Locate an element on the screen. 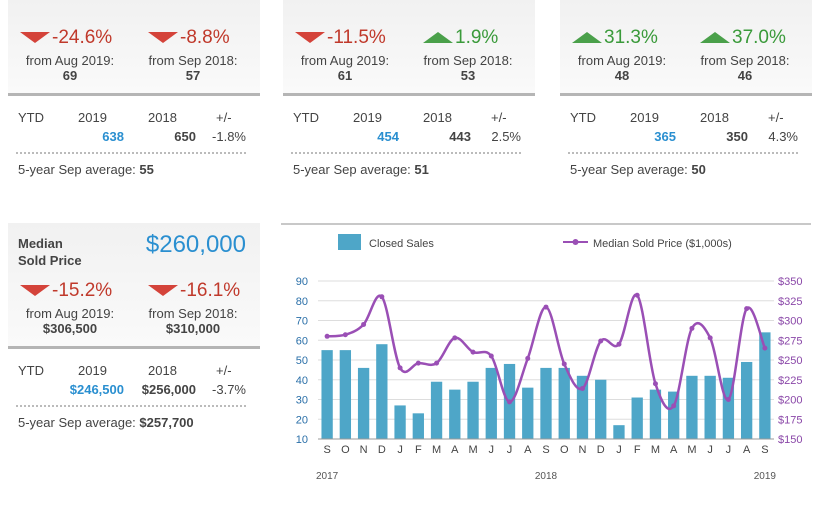 The width and height of the screenshot is (825, 510). change-percent: -24.6% is located at coordinates (82, 37).